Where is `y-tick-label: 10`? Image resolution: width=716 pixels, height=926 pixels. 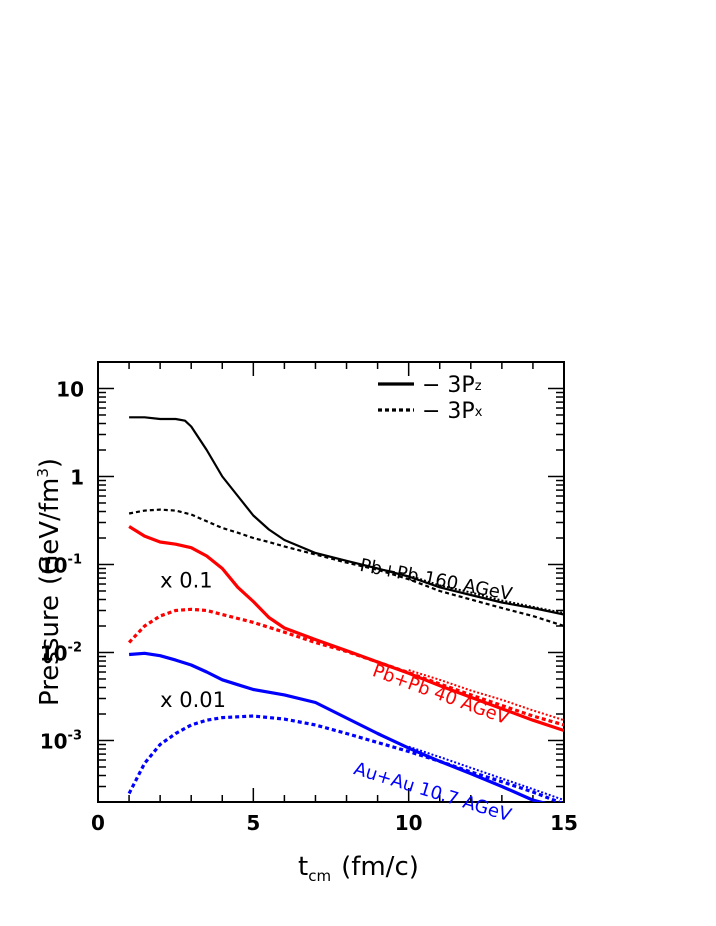 y-tick-label: 10 is located at coordinates (70, 389).